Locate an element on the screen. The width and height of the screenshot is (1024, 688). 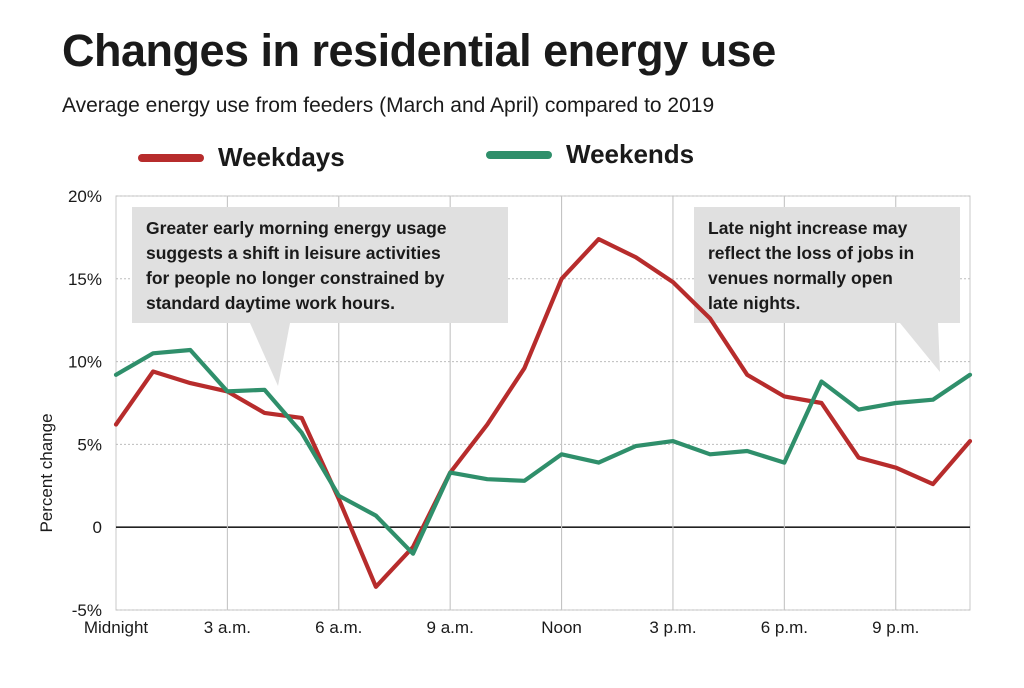
chart-title: Changes in residential energy use is located at coordinates (419, 50).